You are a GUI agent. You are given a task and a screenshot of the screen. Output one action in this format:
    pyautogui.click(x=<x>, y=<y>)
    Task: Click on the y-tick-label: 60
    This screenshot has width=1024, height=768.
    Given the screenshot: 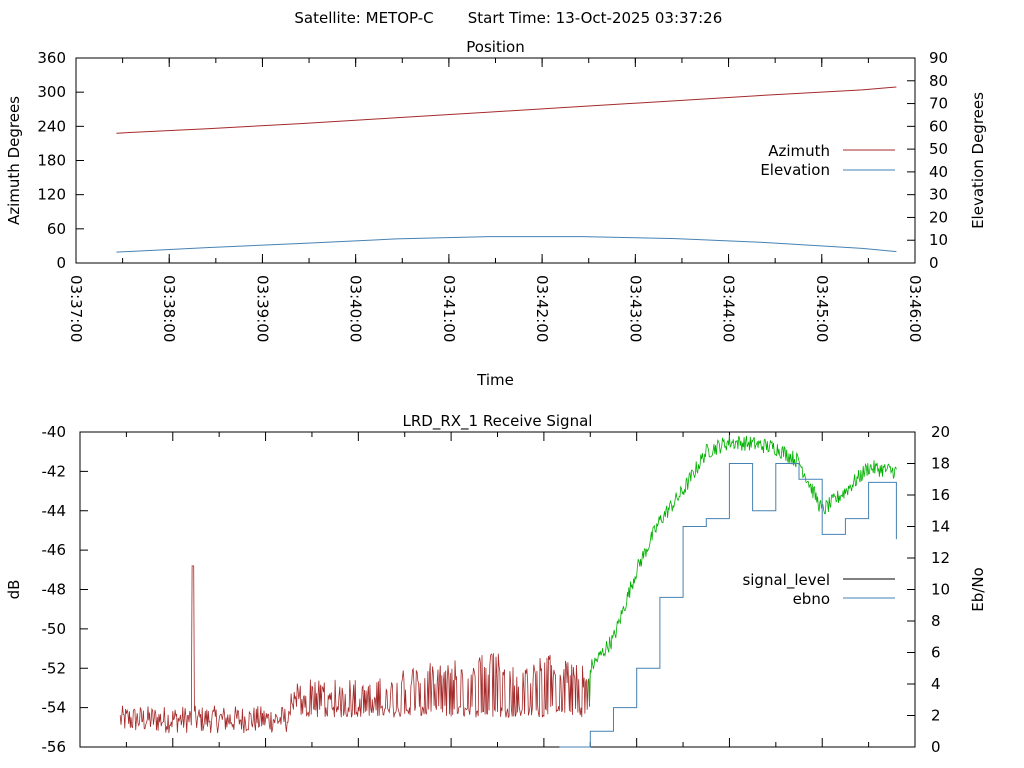 What is the action you would take?
    pyautogui.click(x=56, y=229)
    